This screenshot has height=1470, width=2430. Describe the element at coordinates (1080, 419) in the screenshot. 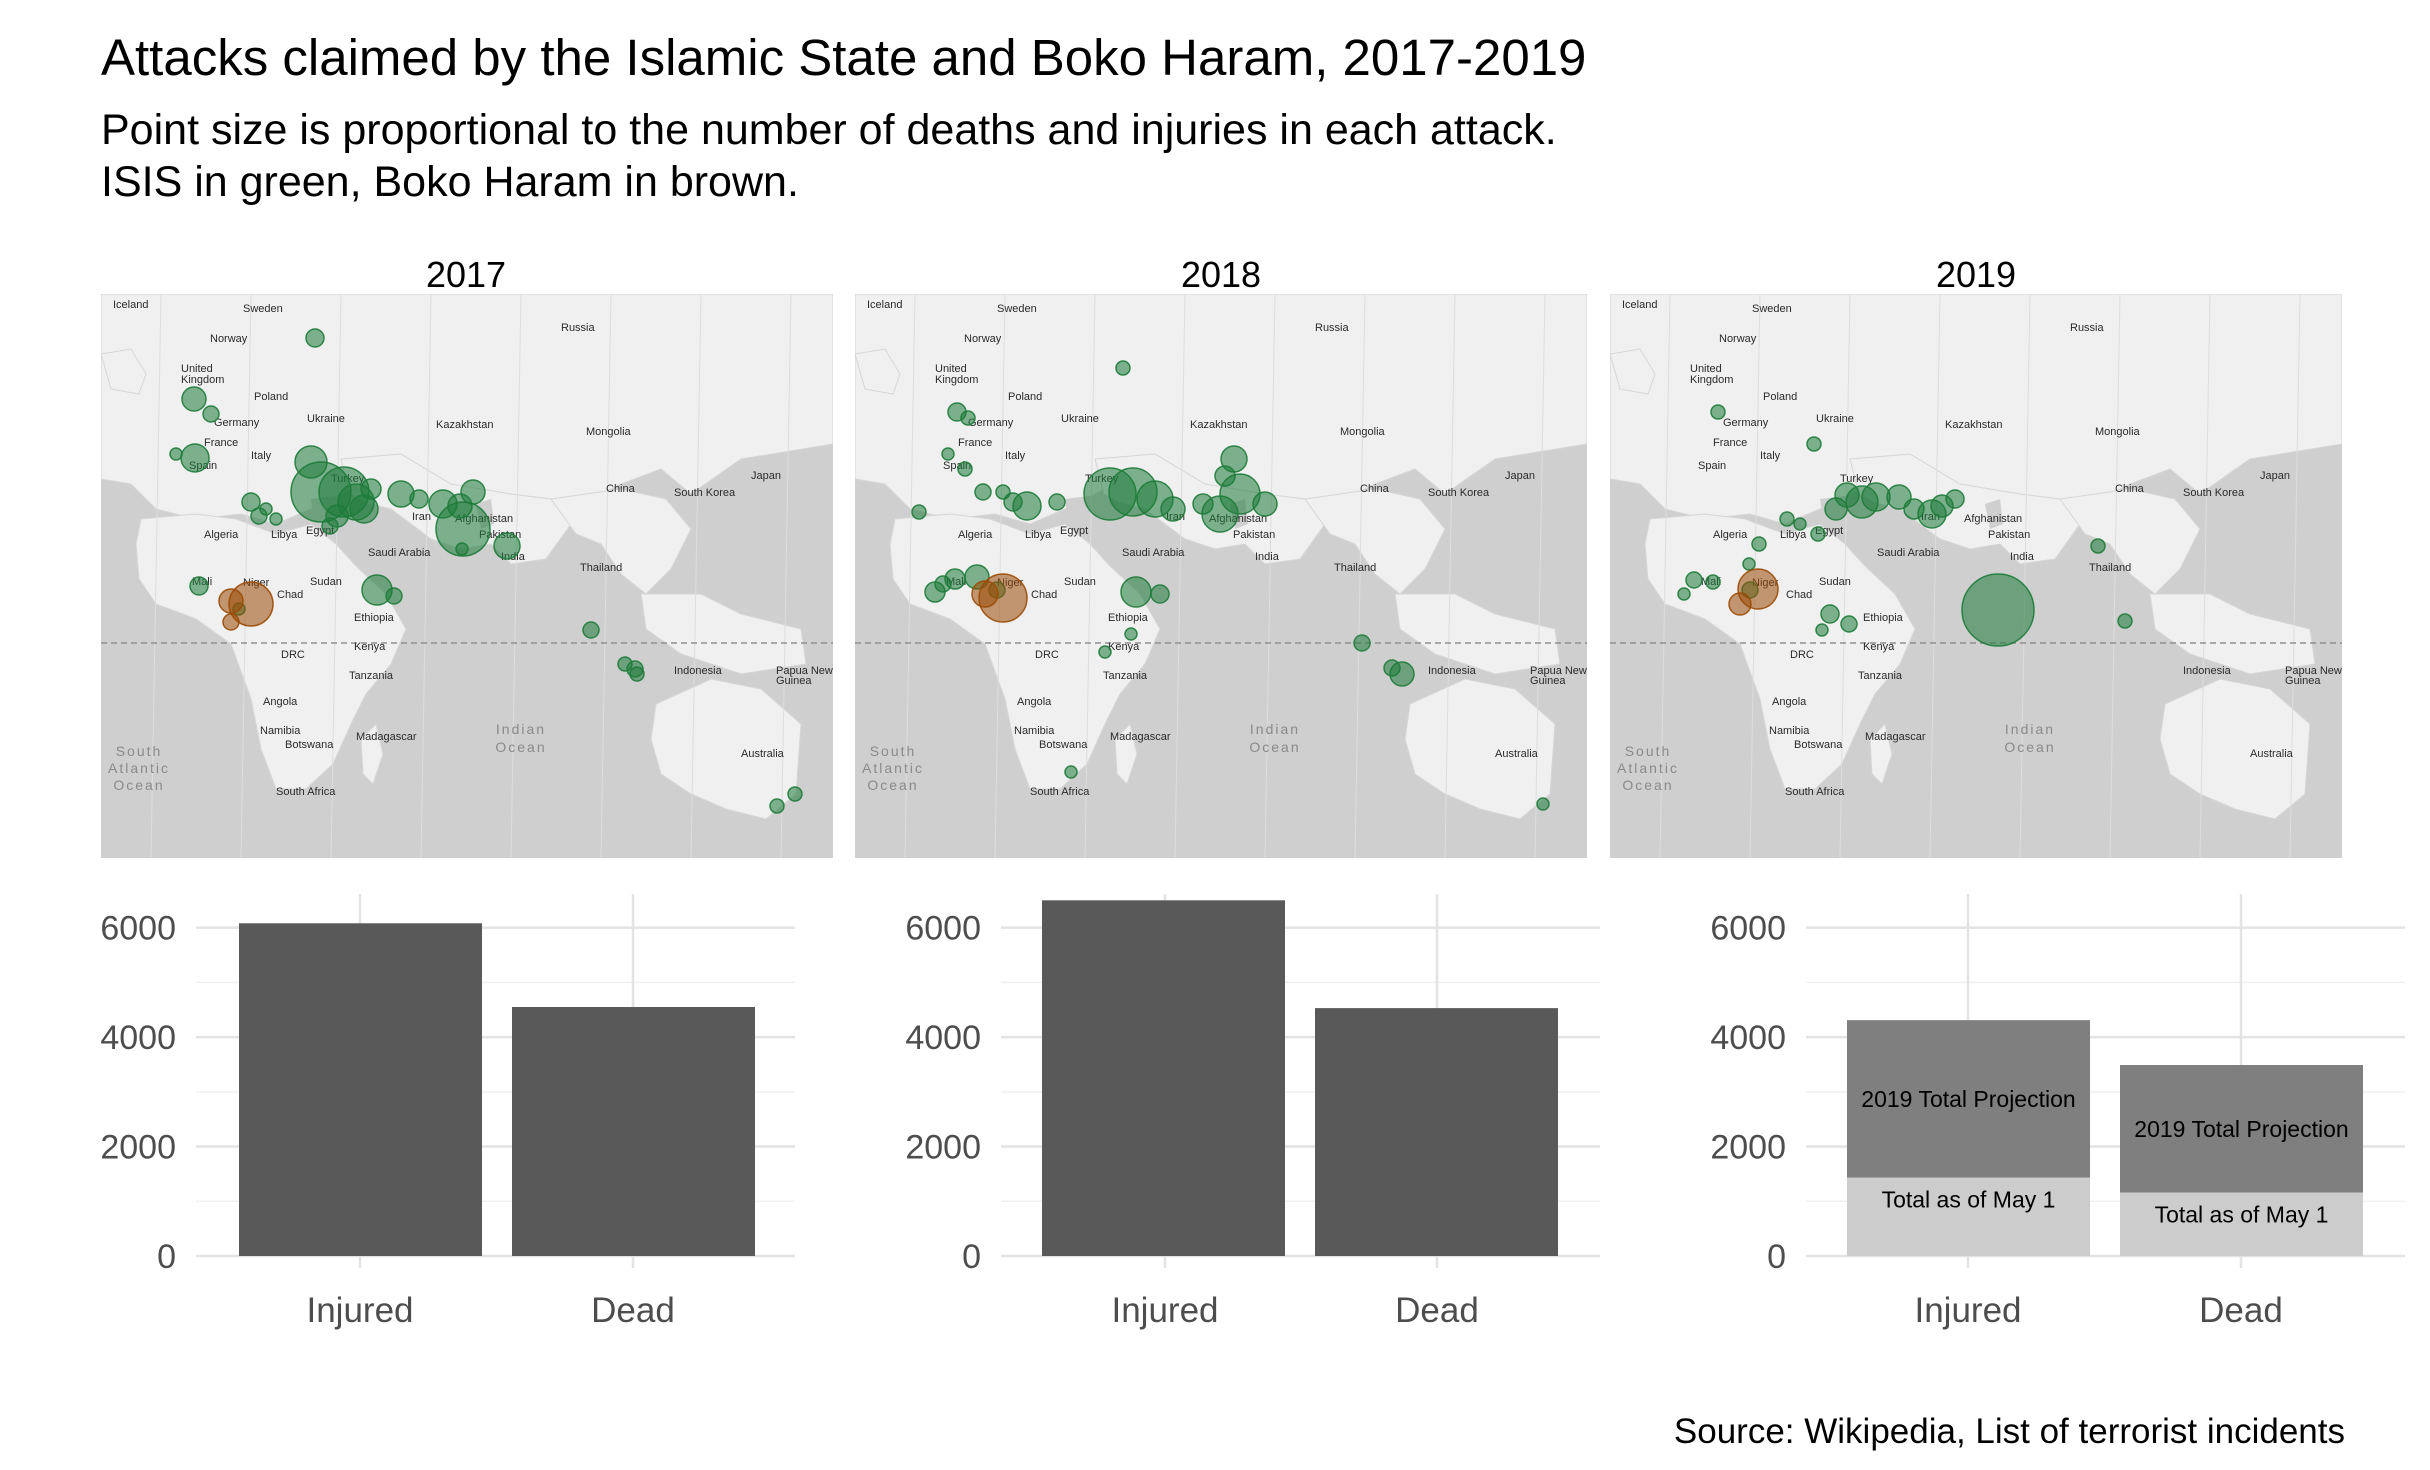

I see `map-place-label: Ukraine` at that location.